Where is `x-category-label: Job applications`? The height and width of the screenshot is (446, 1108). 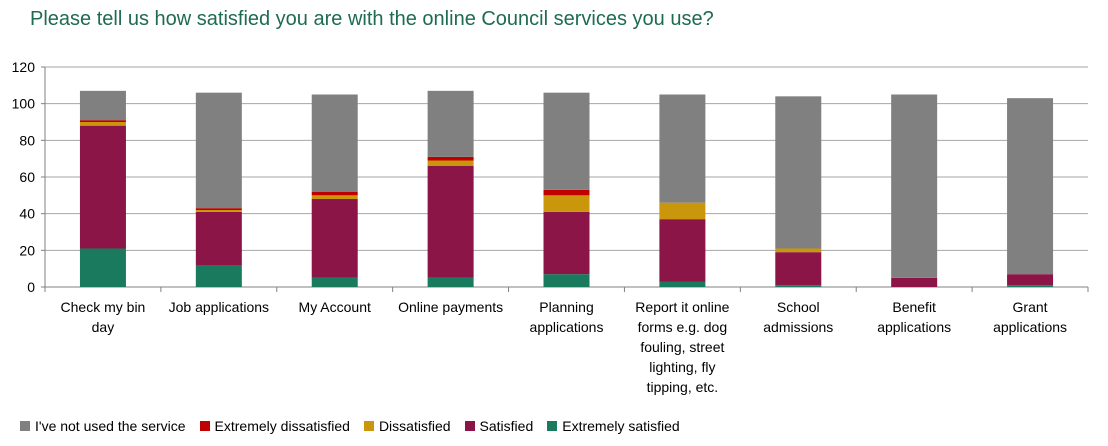 x-category-label: Job applications is located at coordinates (219, 307).